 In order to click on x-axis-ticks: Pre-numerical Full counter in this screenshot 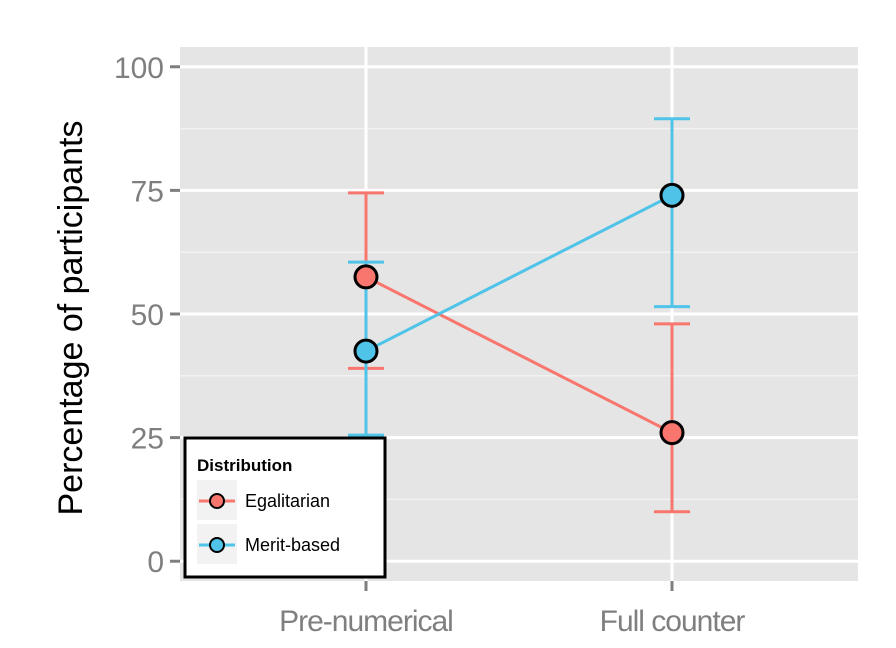, I will do `click(512, 609)`.